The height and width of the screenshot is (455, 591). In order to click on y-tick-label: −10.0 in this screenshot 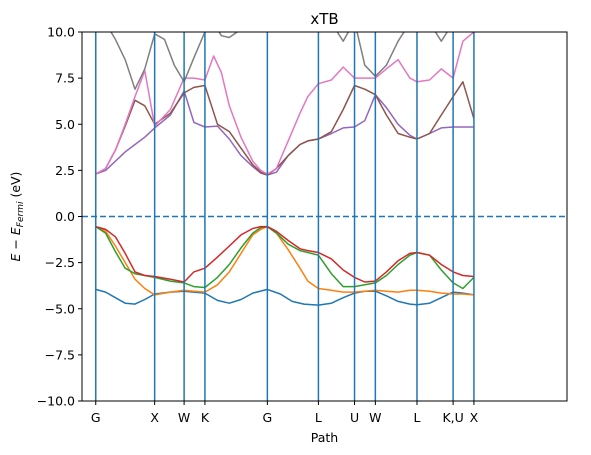, I will do `click(56, 401)`.